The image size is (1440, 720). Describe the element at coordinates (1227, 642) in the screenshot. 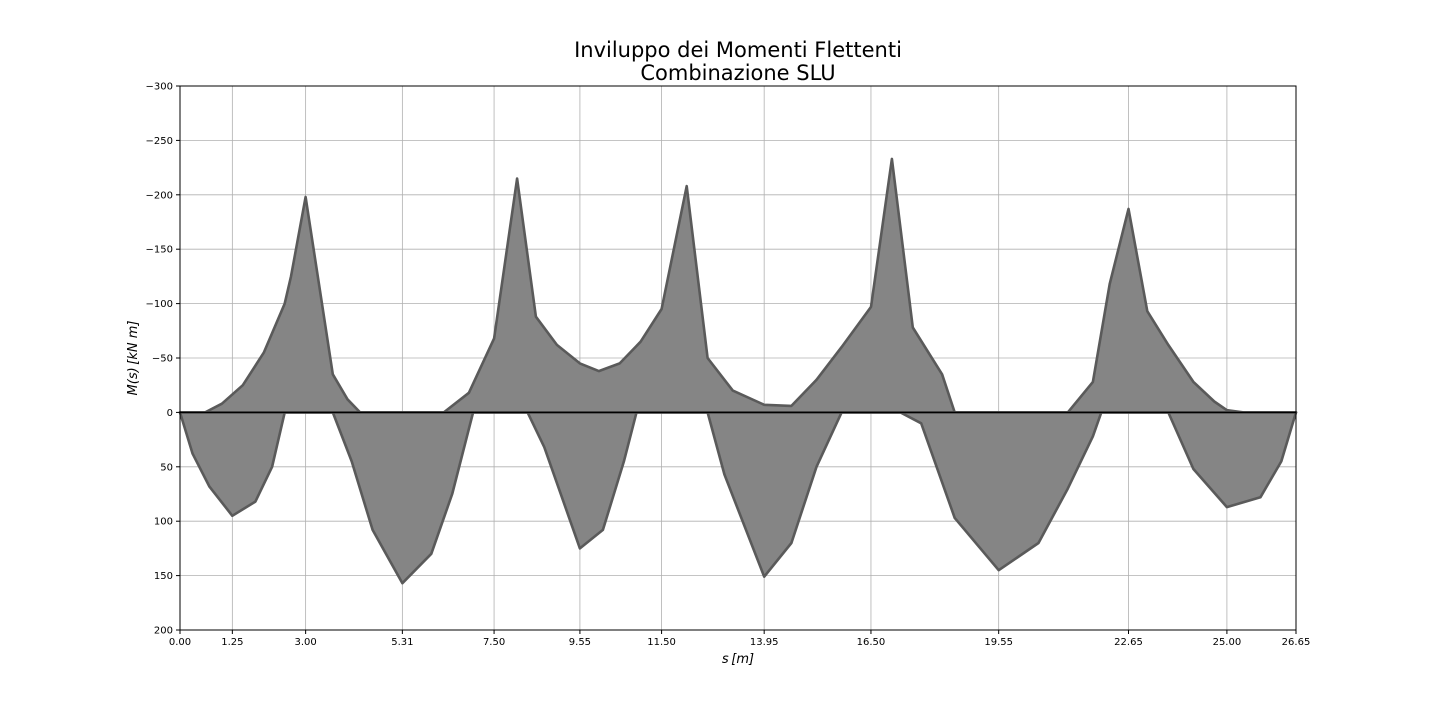

I see `x-tick-label: 25.00` at that location.